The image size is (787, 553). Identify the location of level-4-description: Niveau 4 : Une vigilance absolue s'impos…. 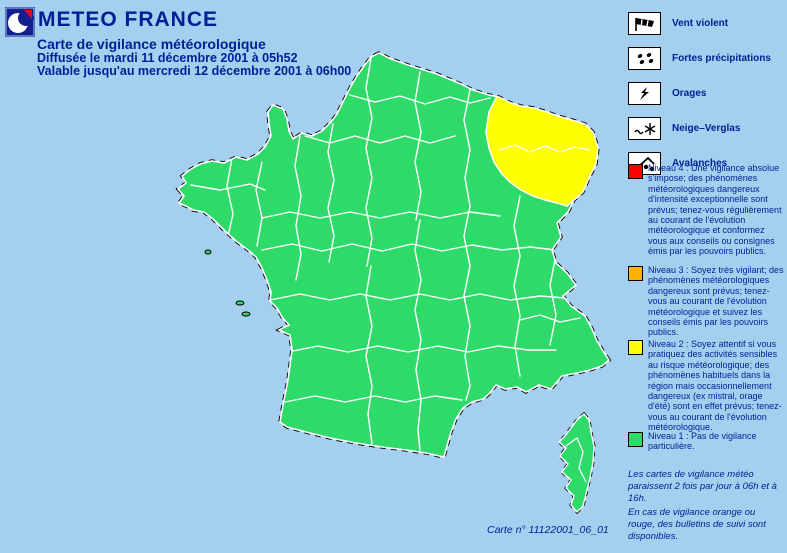
(715, 210).